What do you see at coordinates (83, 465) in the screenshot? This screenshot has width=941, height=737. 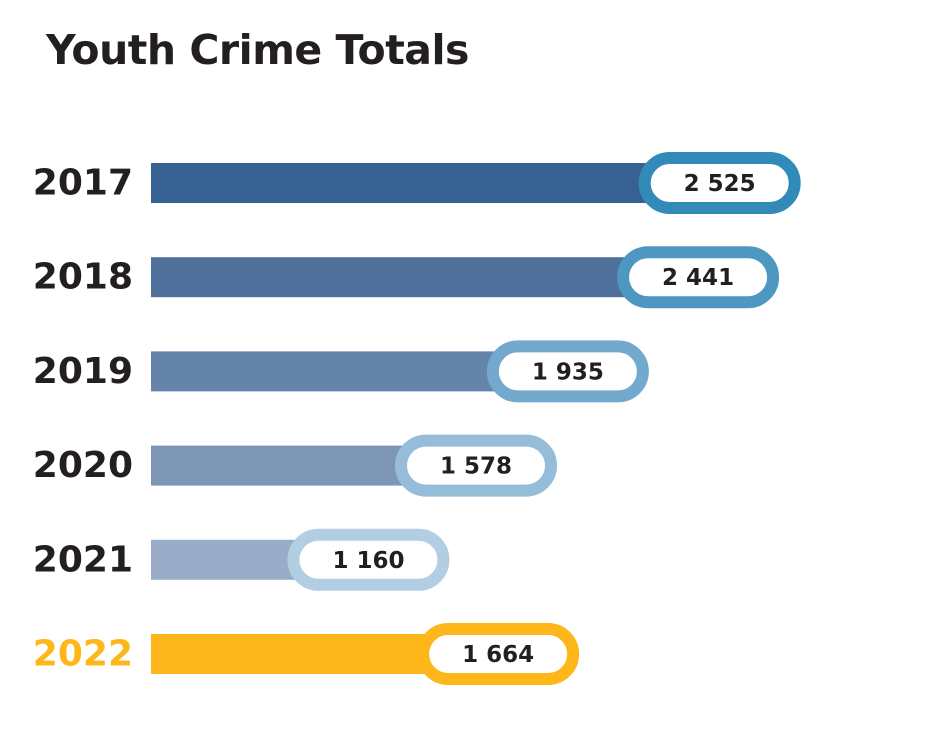 I see `year-label-2020: 2020` at bounding box center [83, 465].